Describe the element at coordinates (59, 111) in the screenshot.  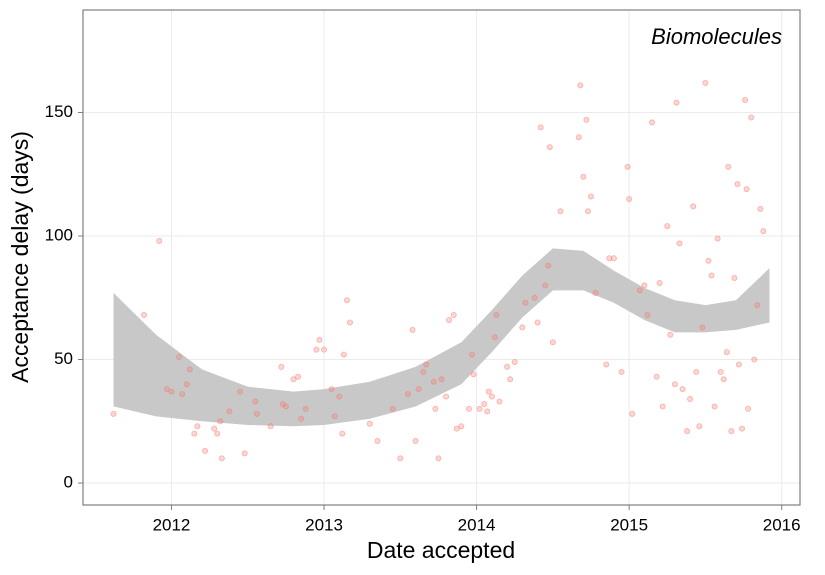
I see `y-tick-label: 150` at that location.